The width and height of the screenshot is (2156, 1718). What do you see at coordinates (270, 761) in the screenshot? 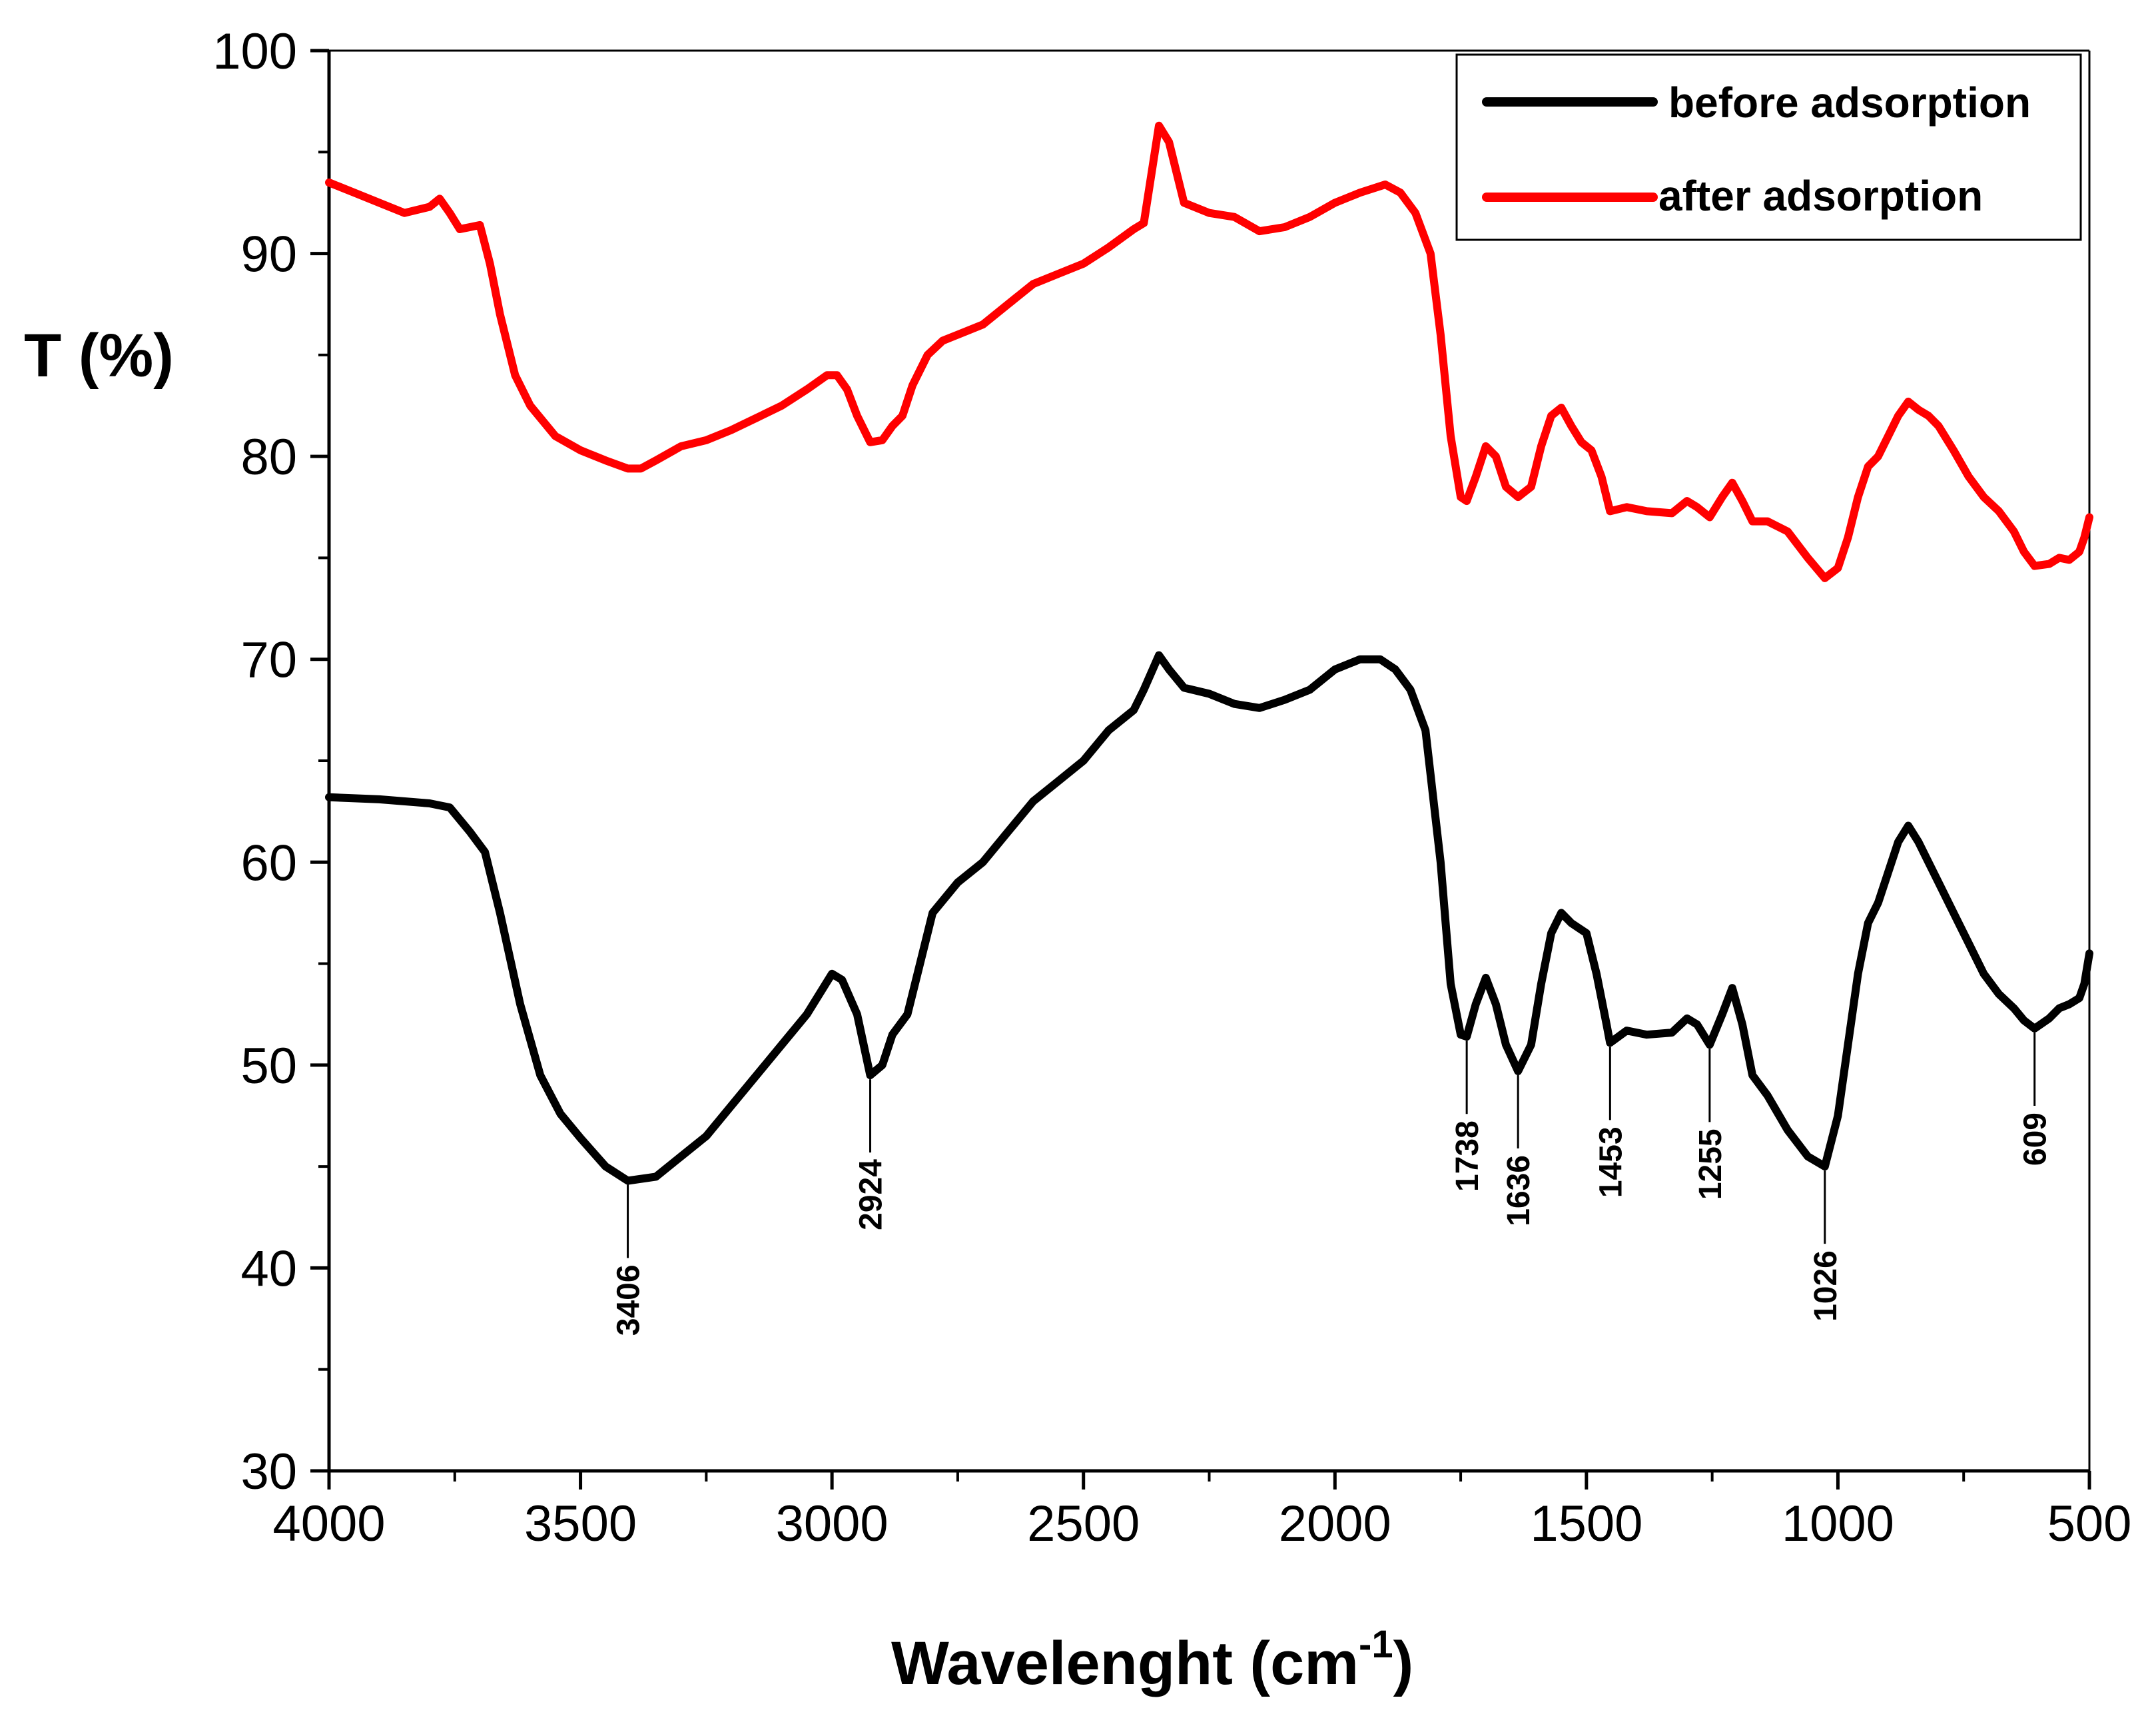
I see `y-axis-ticks: 30 40 50 60 70 80 90 100` at bounding box center [270, 761].